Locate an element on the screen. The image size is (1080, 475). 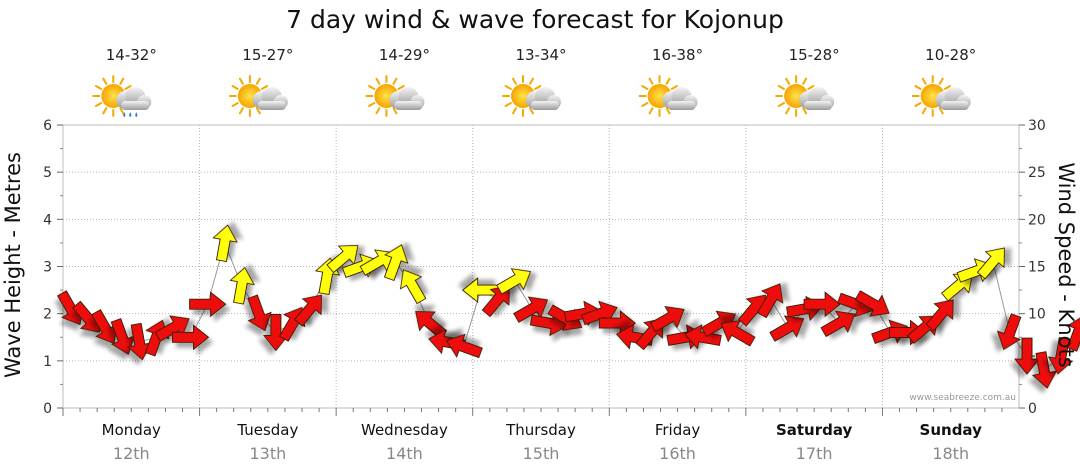
date-label: 17th is located at coordinates (814, 453).